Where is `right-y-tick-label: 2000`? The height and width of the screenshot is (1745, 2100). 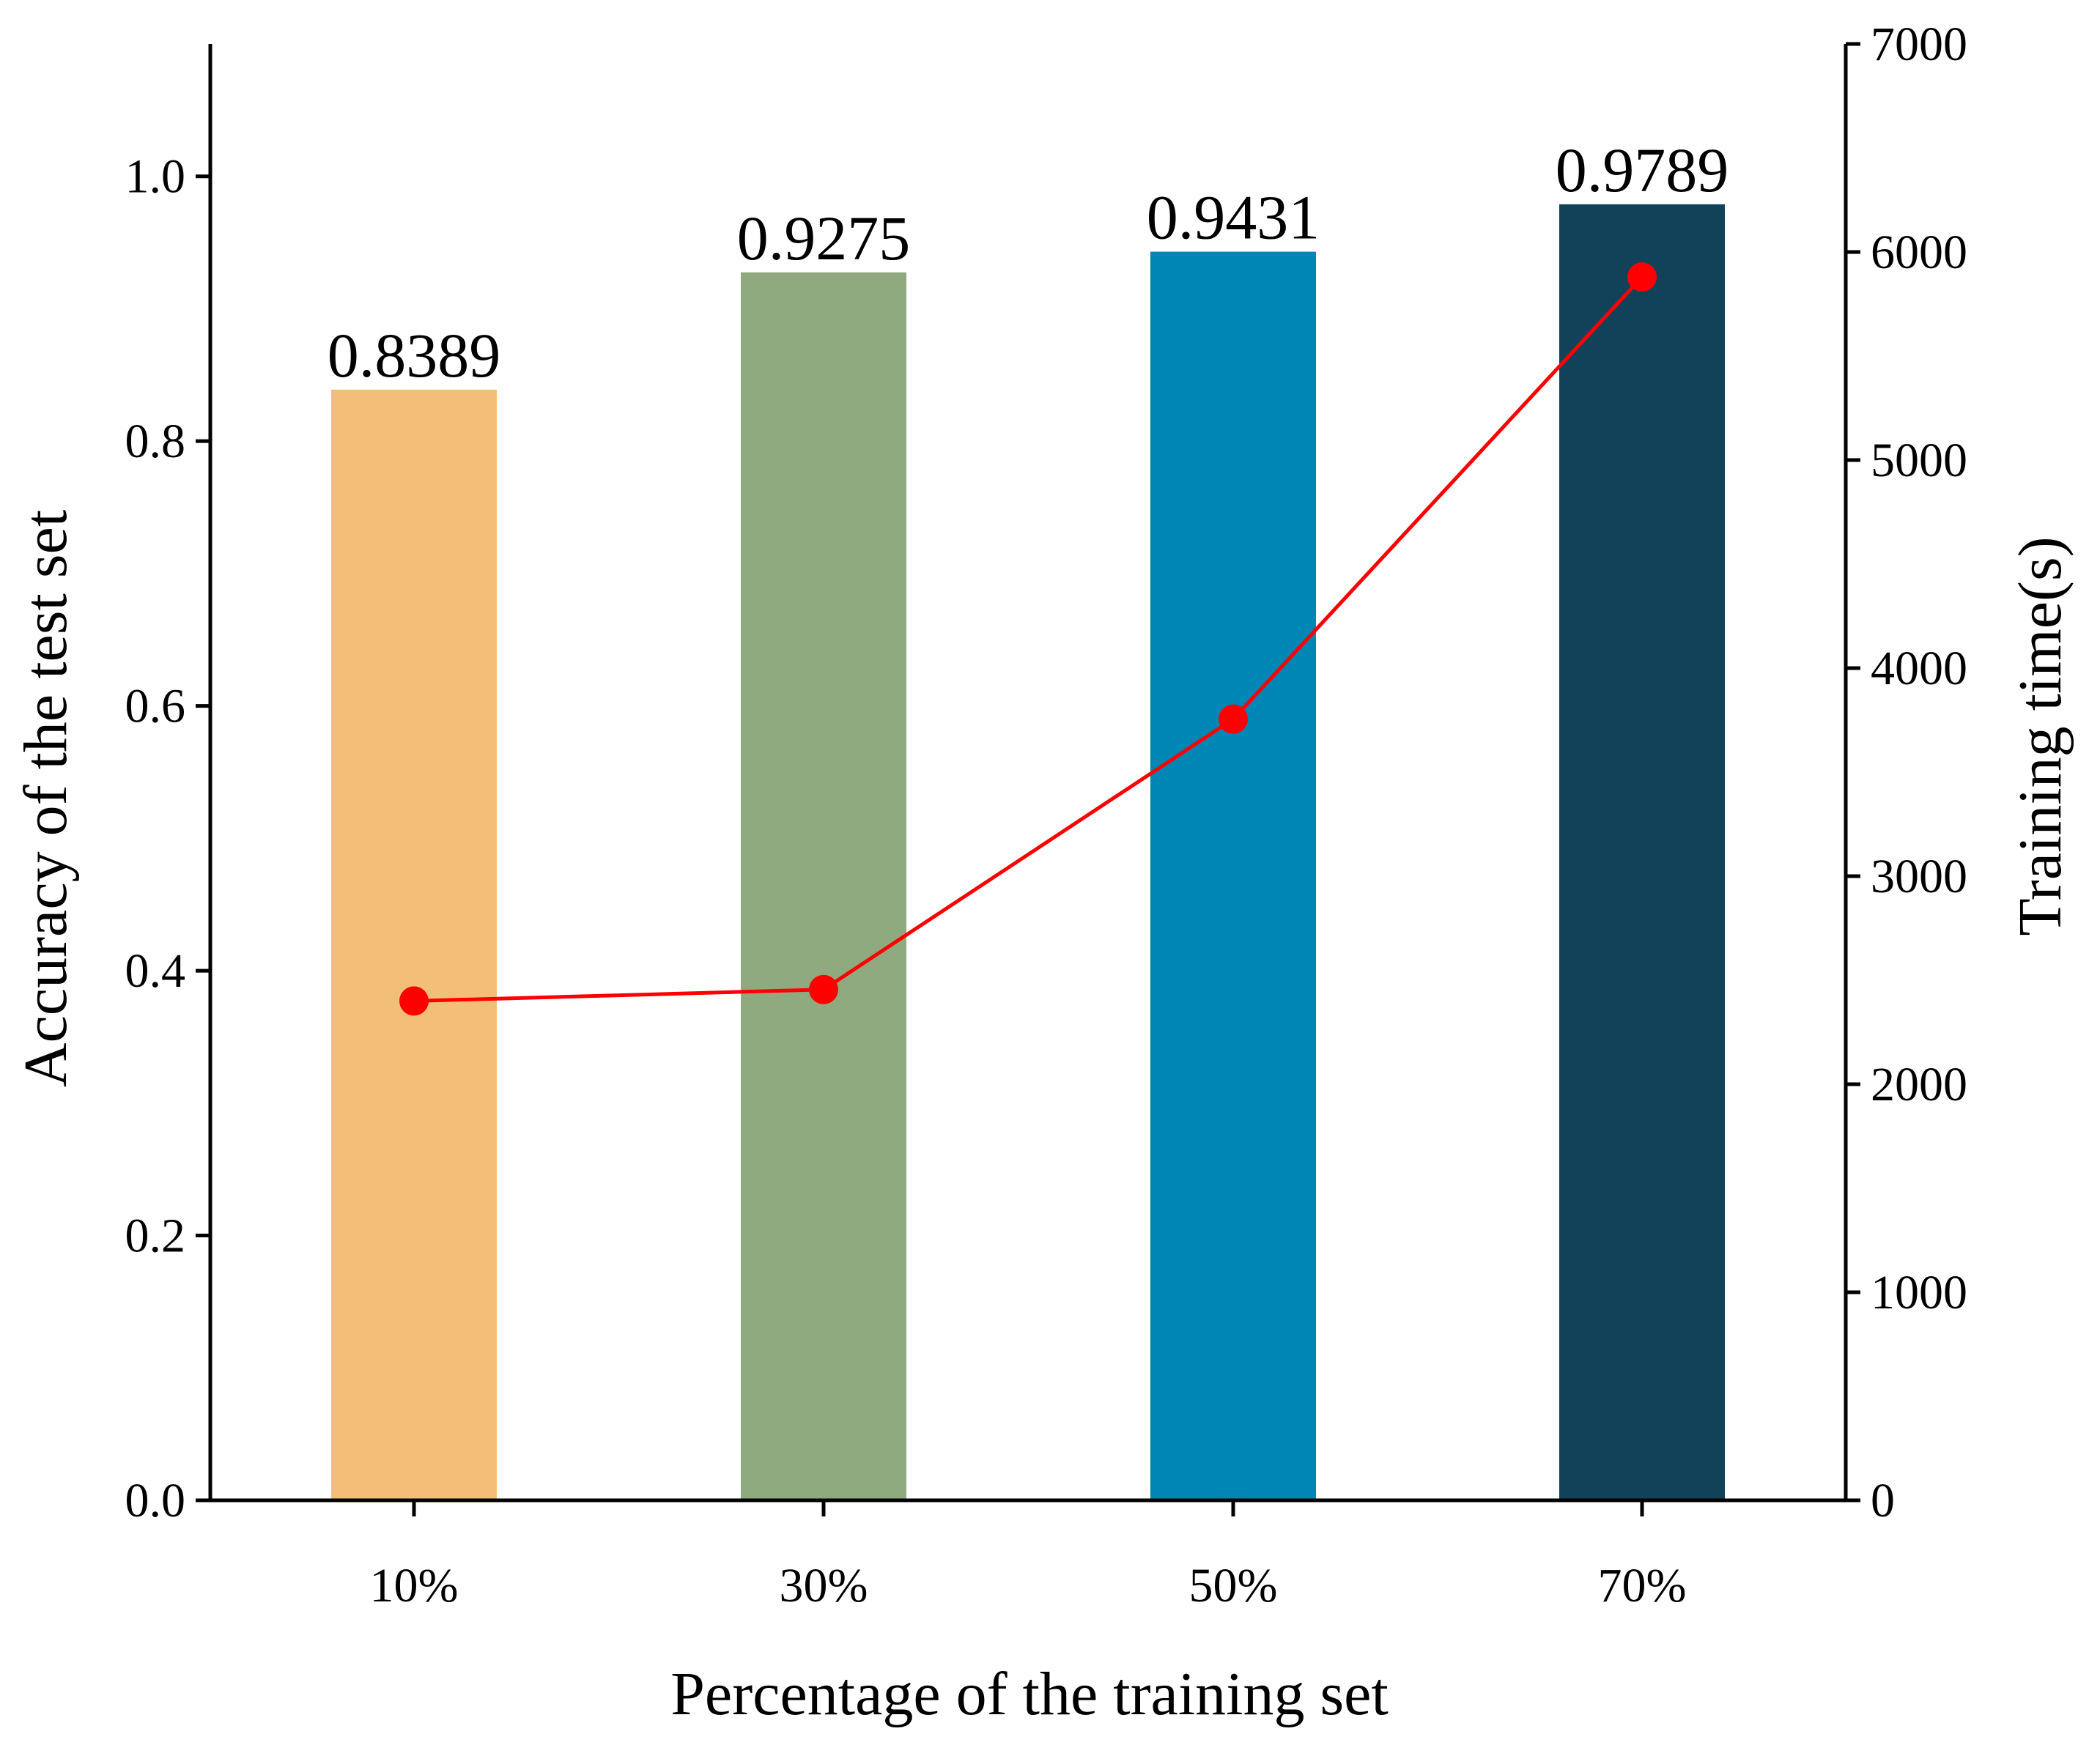
right-y-tick-label: 2000 is located at coordinates (1919, 1084).